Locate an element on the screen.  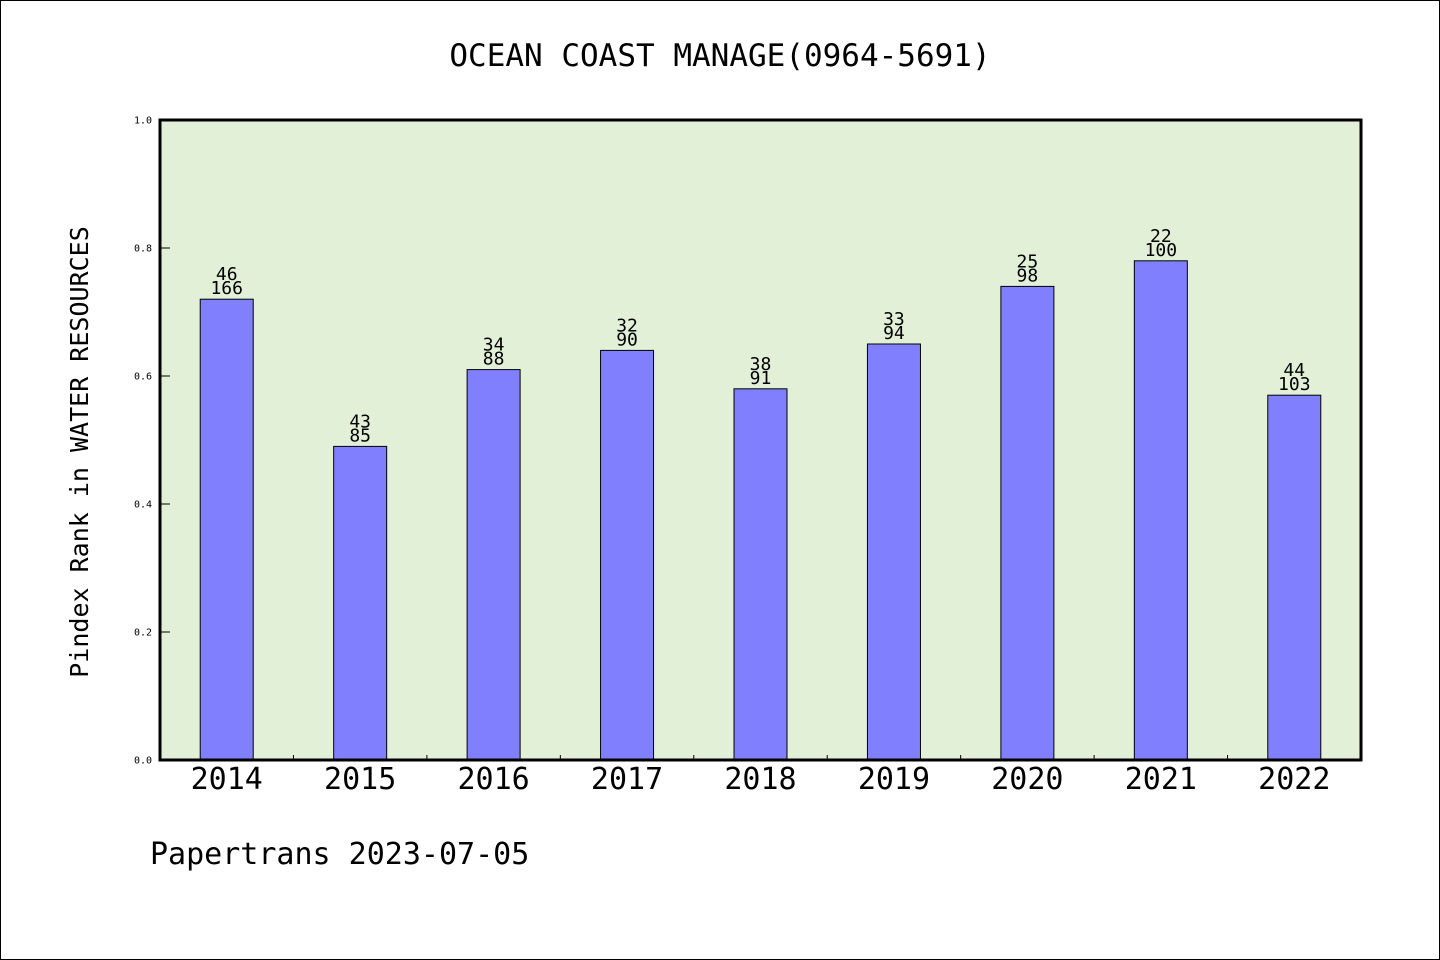
data-label-bottom: 98 is located at coordinates (1028, 275).